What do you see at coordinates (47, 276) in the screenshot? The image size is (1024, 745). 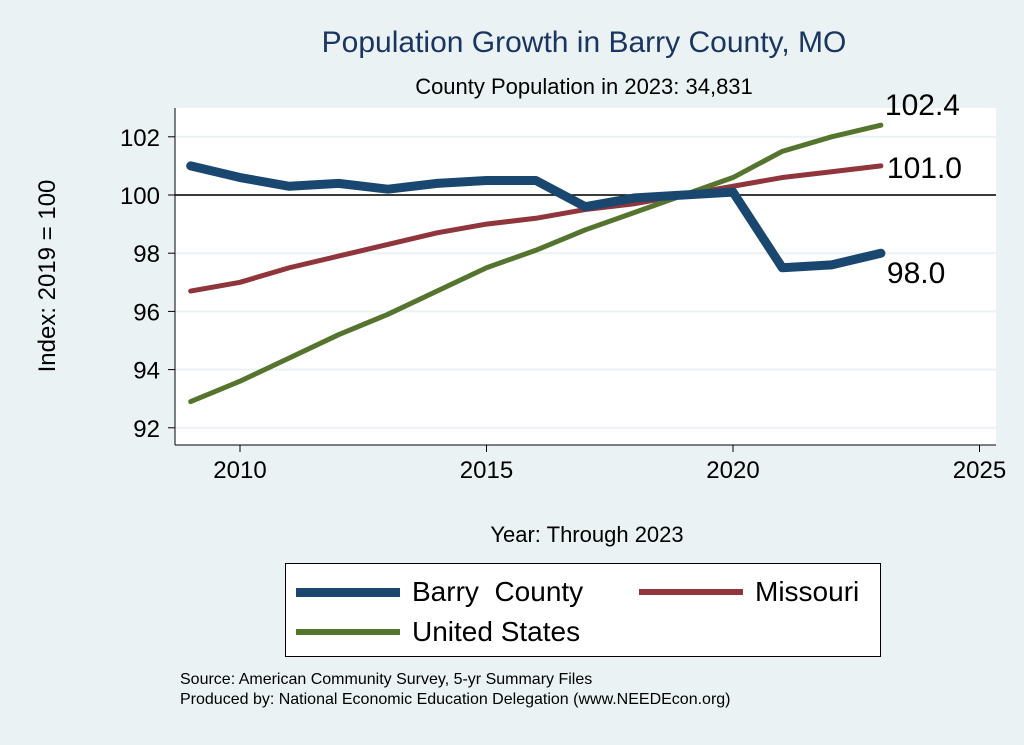 I see `y-axis-label: Index: 2019 = 100` at bounding box center [47, 276].